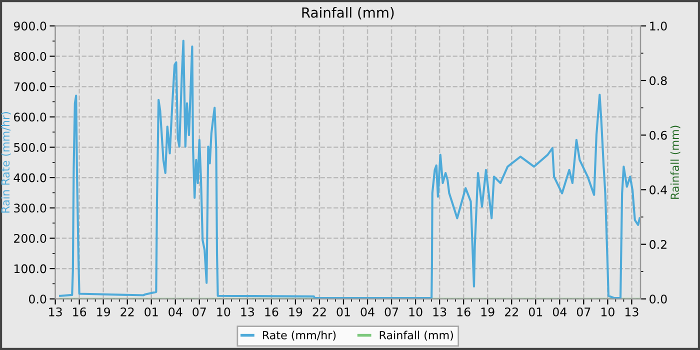  Describe the element at coordinates (37, 299) in the screenshot. I see `y-tick-label: 0.0` at that location.